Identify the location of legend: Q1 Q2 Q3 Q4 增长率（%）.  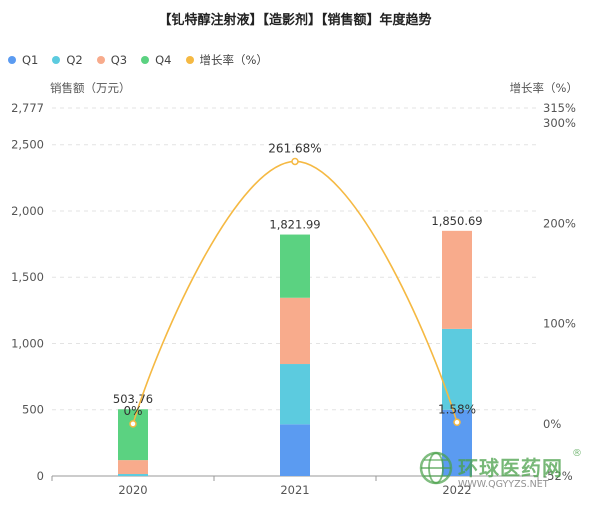
(138, 60).